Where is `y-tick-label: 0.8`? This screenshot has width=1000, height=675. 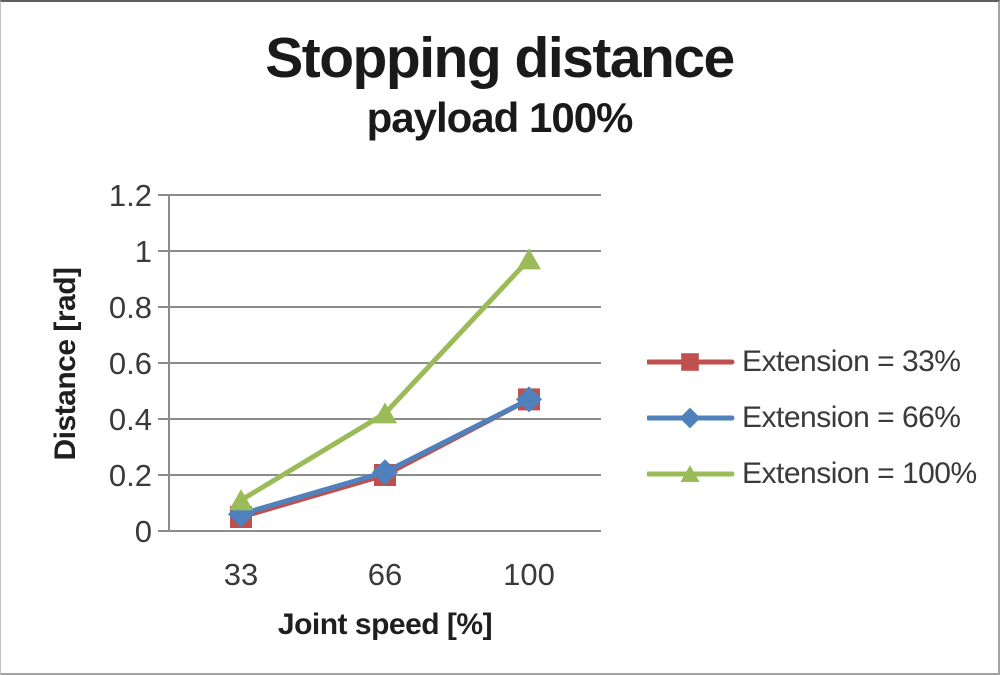
y-tick-label: 0.8 is located at coordinates (130, 307).